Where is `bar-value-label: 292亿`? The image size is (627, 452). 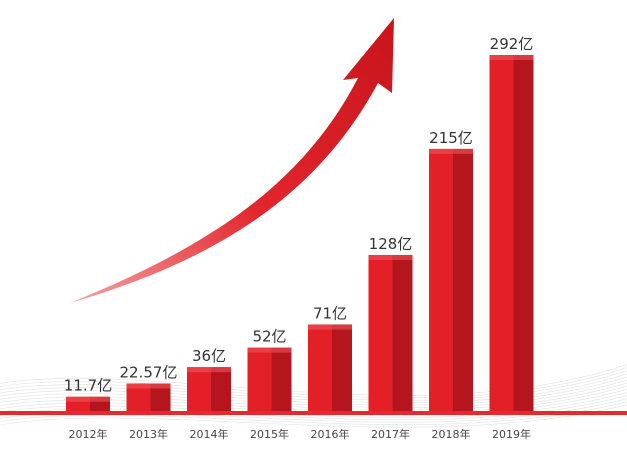
bar-value-label: 292亿 is located at coordinates (512, 44).